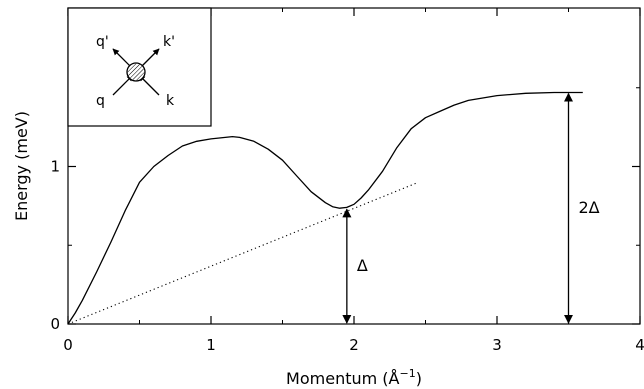  Describe the element at coordinates (497, 345) in the screenshot. I see `x-tick-label: 3` at that location.